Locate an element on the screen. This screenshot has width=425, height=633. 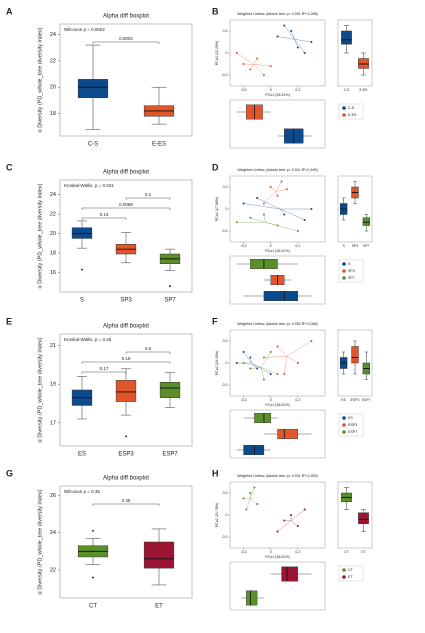
legend-label: S is located at coordinates (349, 264).